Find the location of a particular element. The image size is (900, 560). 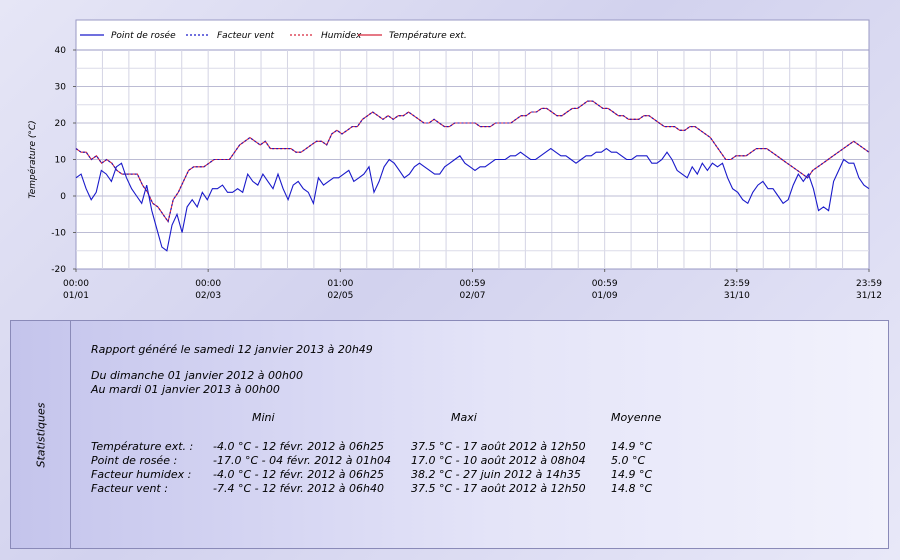

legend-box is located at coordinates (472, 35).